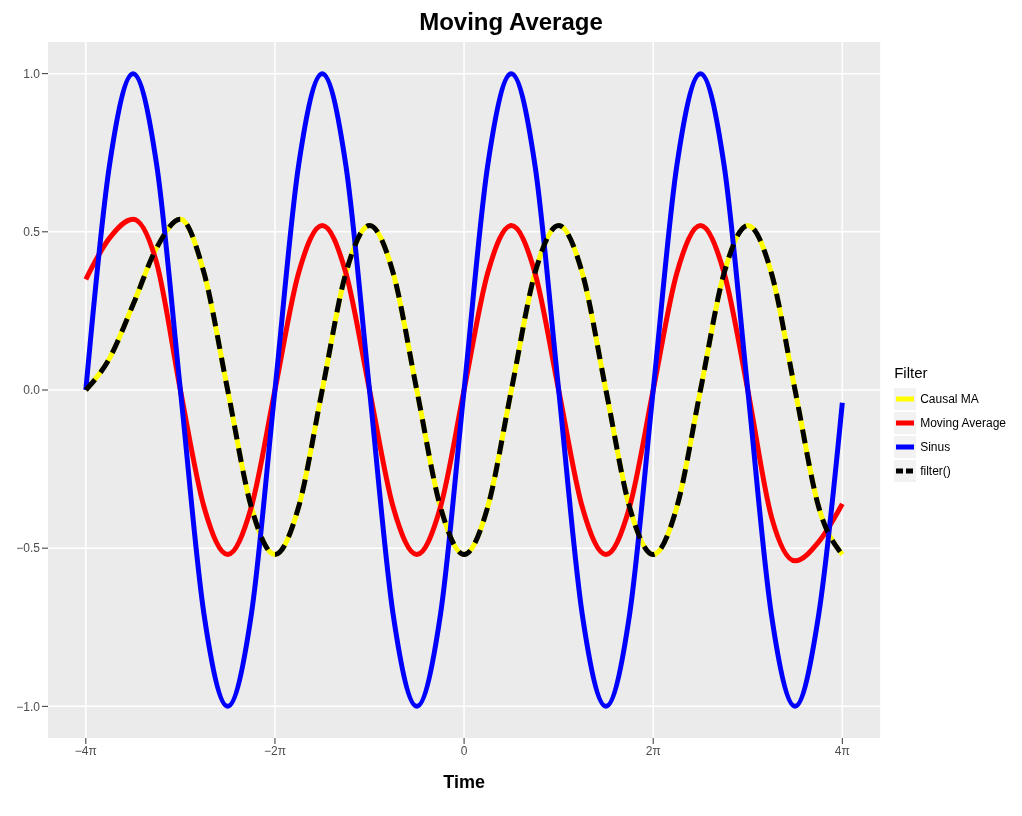  What do you see at coordinates (28, 548) in the screenshot?
I see `y-tick-label: −0.5` at bounding box center [28, 548].